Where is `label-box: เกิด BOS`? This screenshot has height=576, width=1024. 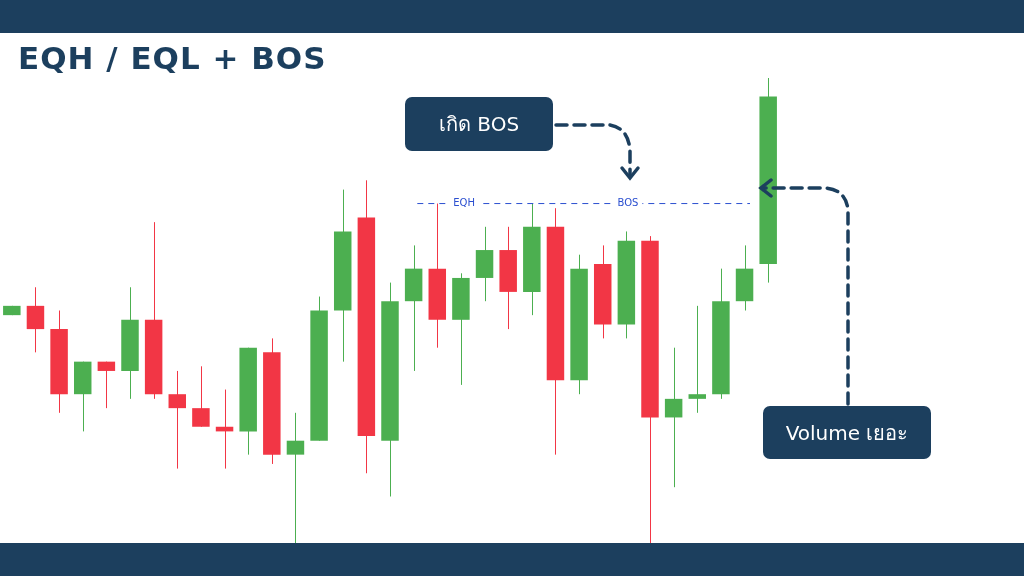
label-box: เกิด BOS is located at coordinates (479, 124).